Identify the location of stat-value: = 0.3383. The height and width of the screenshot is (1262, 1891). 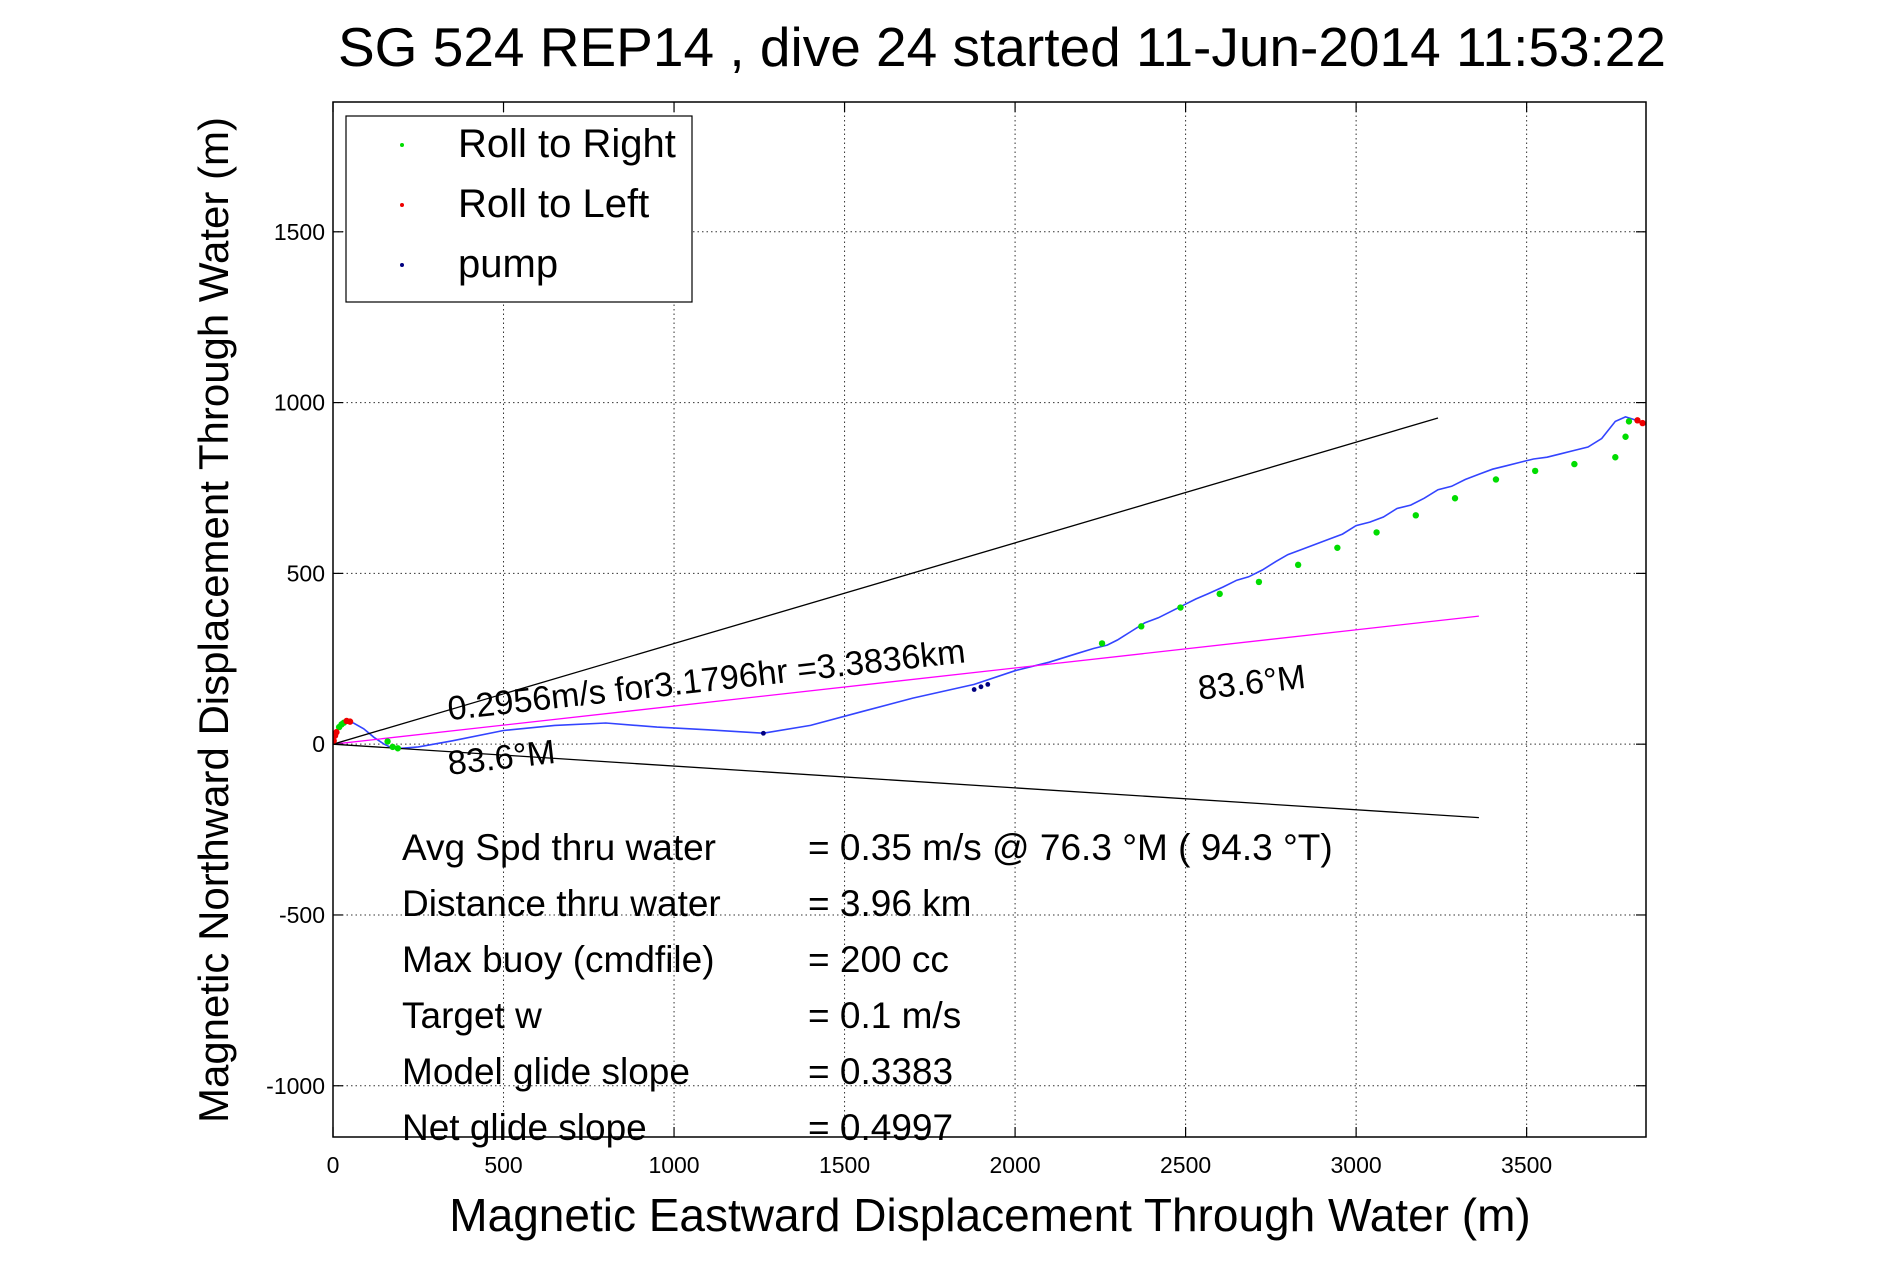
(880, 1071).